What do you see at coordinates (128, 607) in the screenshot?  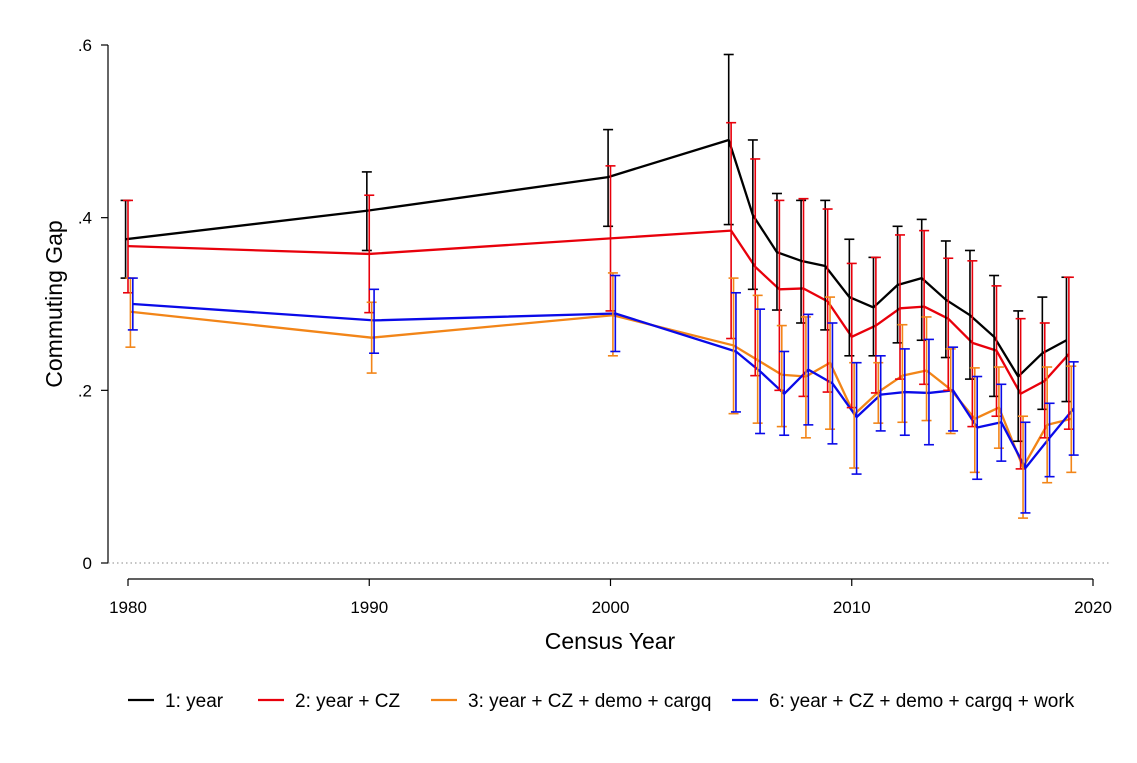 I see `x-tick-label: 1980` at bounding box center [128, 607].